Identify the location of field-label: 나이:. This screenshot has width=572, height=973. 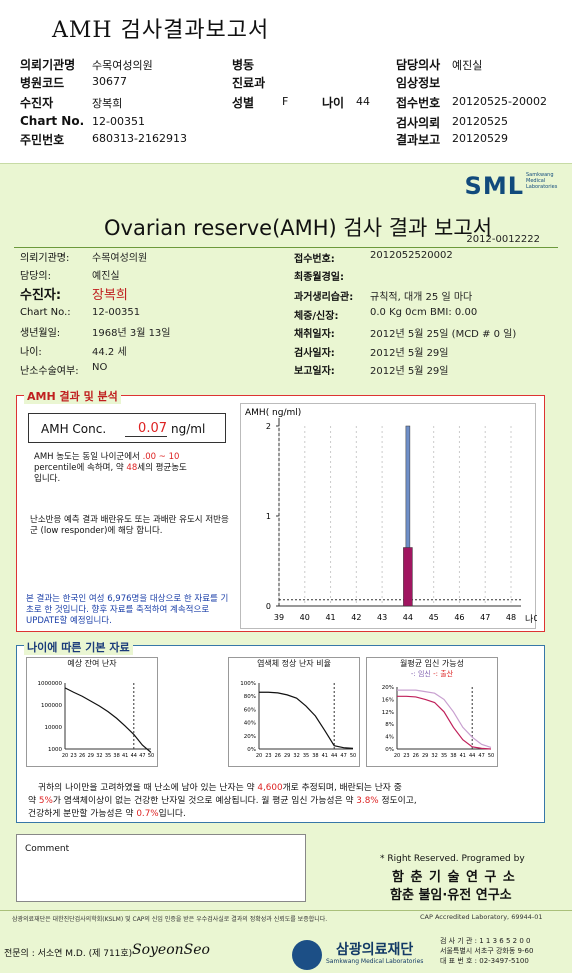
(31, 352).